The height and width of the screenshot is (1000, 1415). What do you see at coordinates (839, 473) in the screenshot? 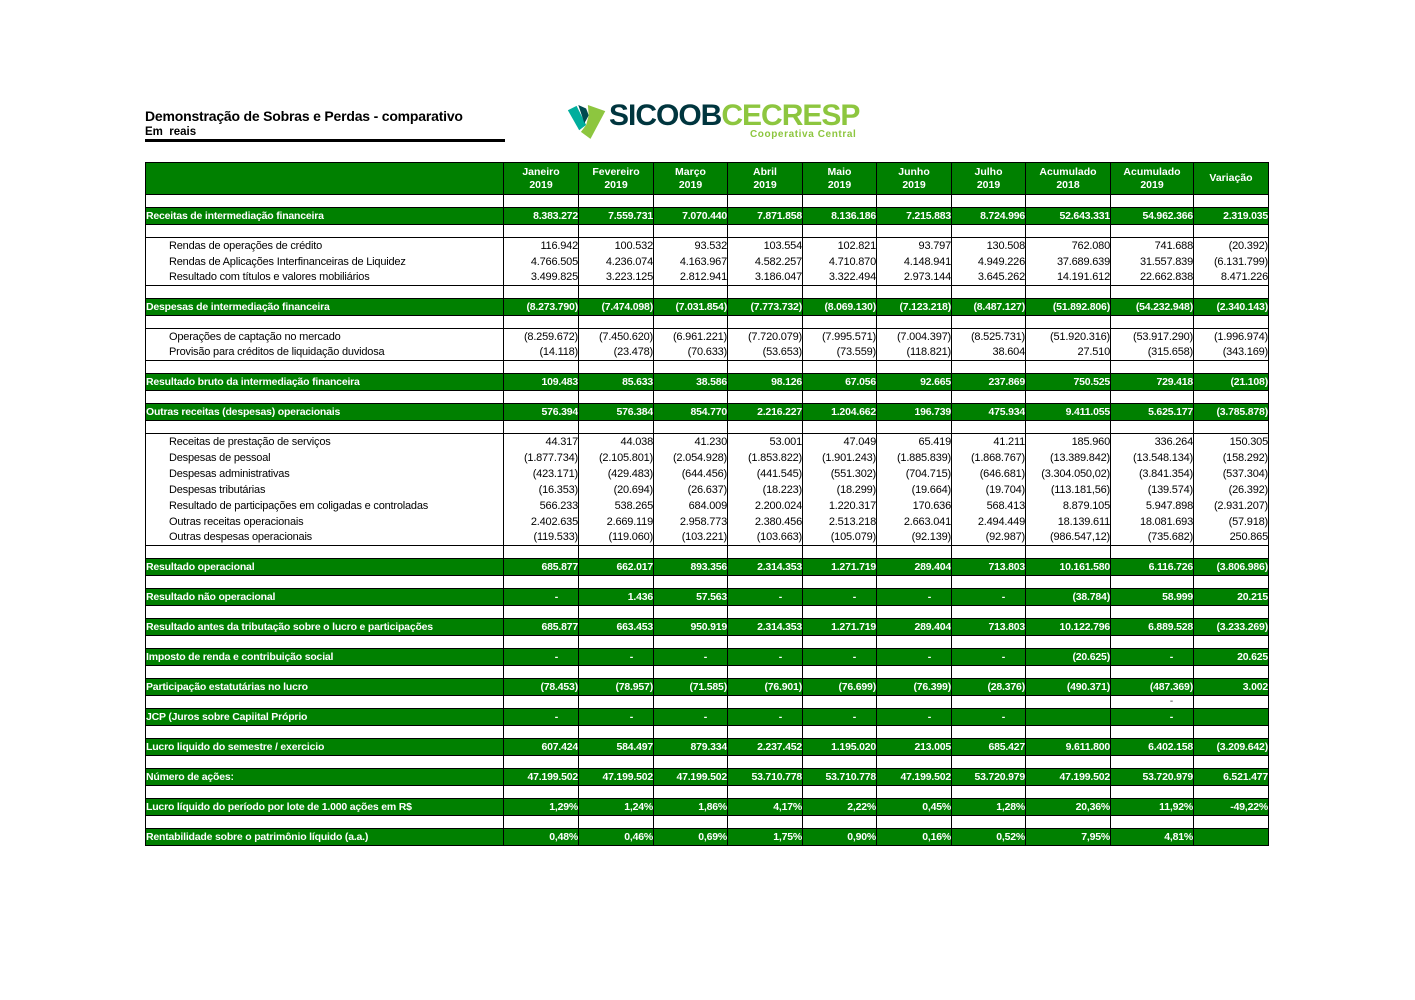
I see `value-cell: (551.302)` at bounding box center [839, 473].